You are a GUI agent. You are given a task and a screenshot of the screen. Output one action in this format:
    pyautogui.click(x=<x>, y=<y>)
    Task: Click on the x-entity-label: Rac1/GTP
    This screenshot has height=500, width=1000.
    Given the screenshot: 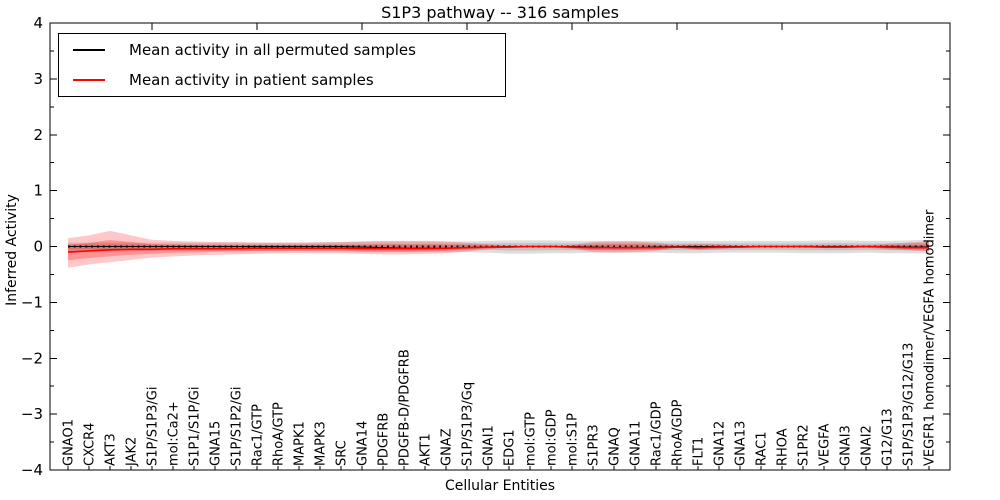 What is the action you would take?
    pyautogui.click(x=258, y=435)
    